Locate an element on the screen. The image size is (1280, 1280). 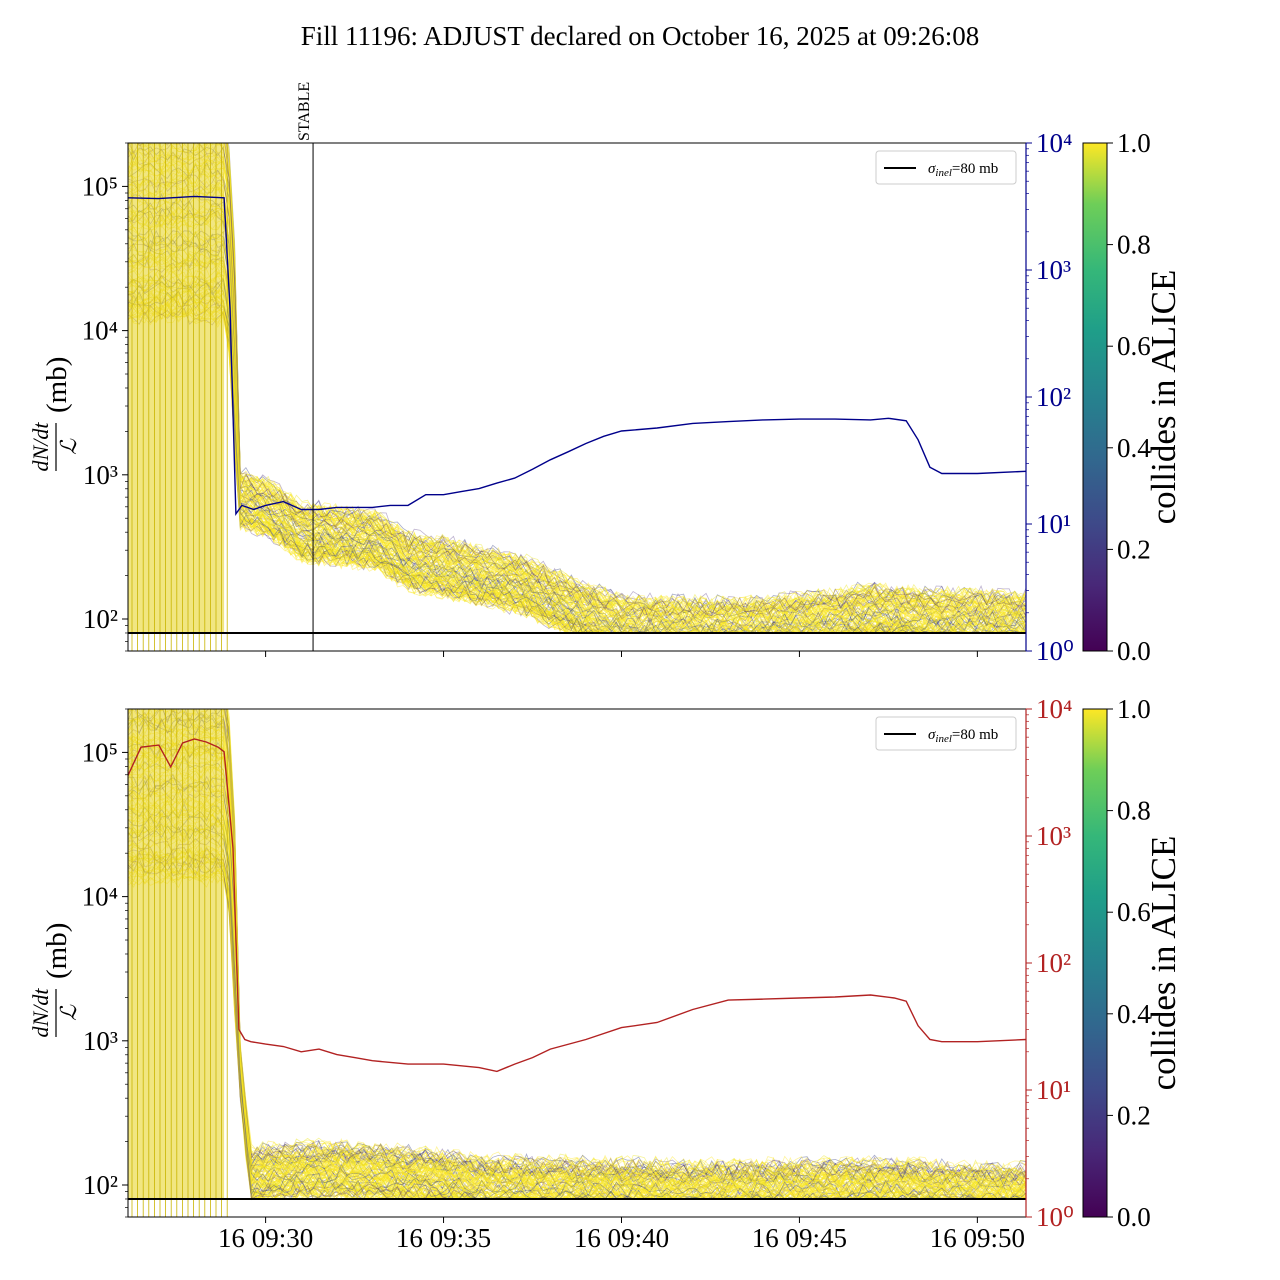
right-tick-label: 10¹ is located at coordinates (1053, 524).